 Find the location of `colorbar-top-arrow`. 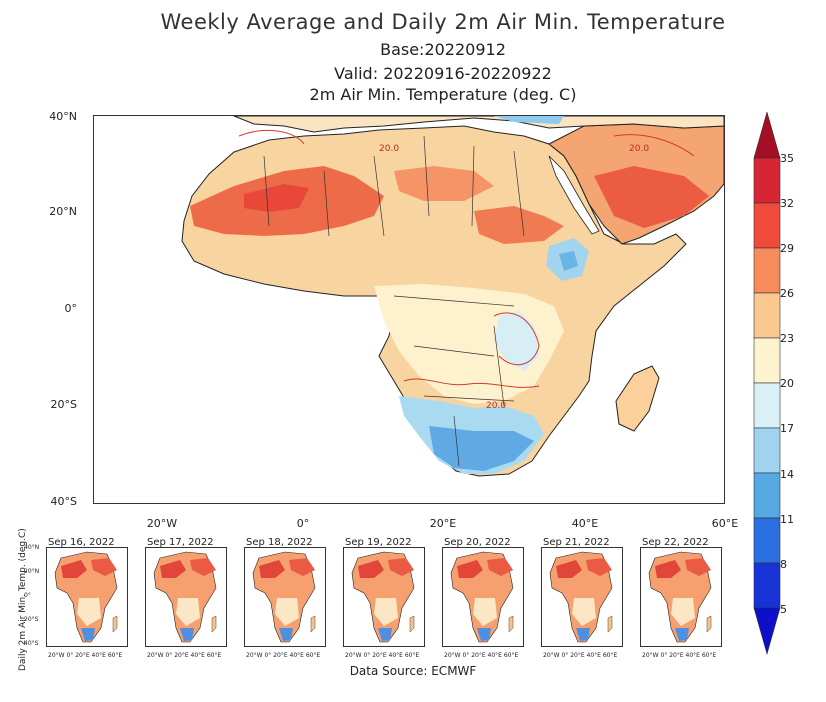

colorbar-top-arrow is located at coordinates (767, 135).